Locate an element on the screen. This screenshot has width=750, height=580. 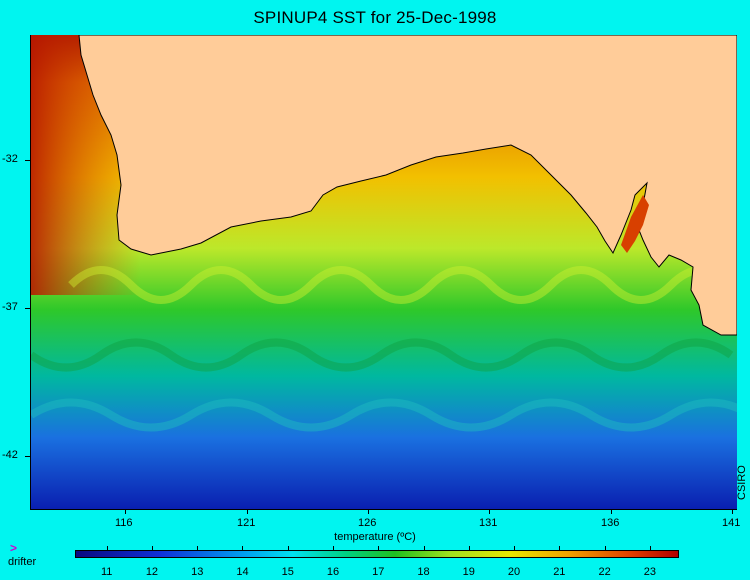
colorbar-tick-label: 13 is located at coordinates (197, 572).